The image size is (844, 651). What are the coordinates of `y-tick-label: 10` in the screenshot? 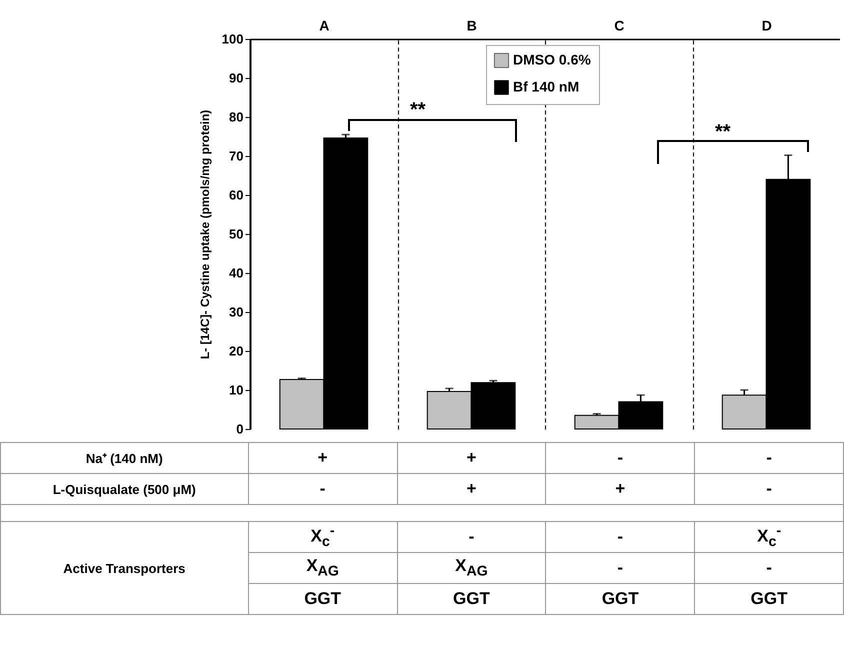 It's located at (236, 390).